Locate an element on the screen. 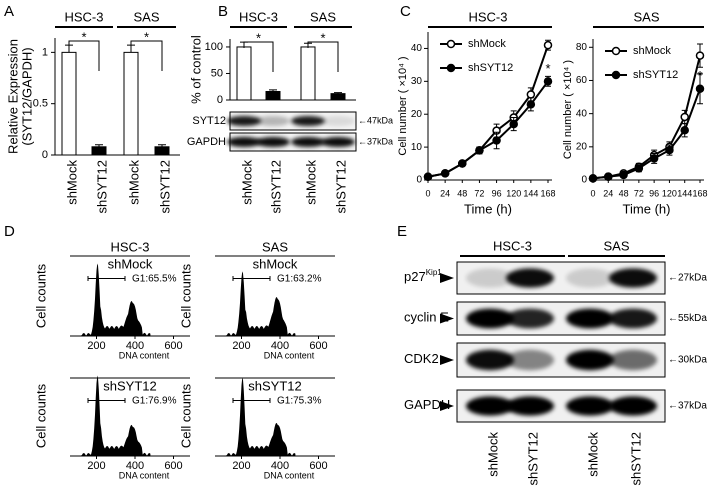 The width and height of the screenshot is (726, 497). group-header: SAS is located at coordinates (323, 16).